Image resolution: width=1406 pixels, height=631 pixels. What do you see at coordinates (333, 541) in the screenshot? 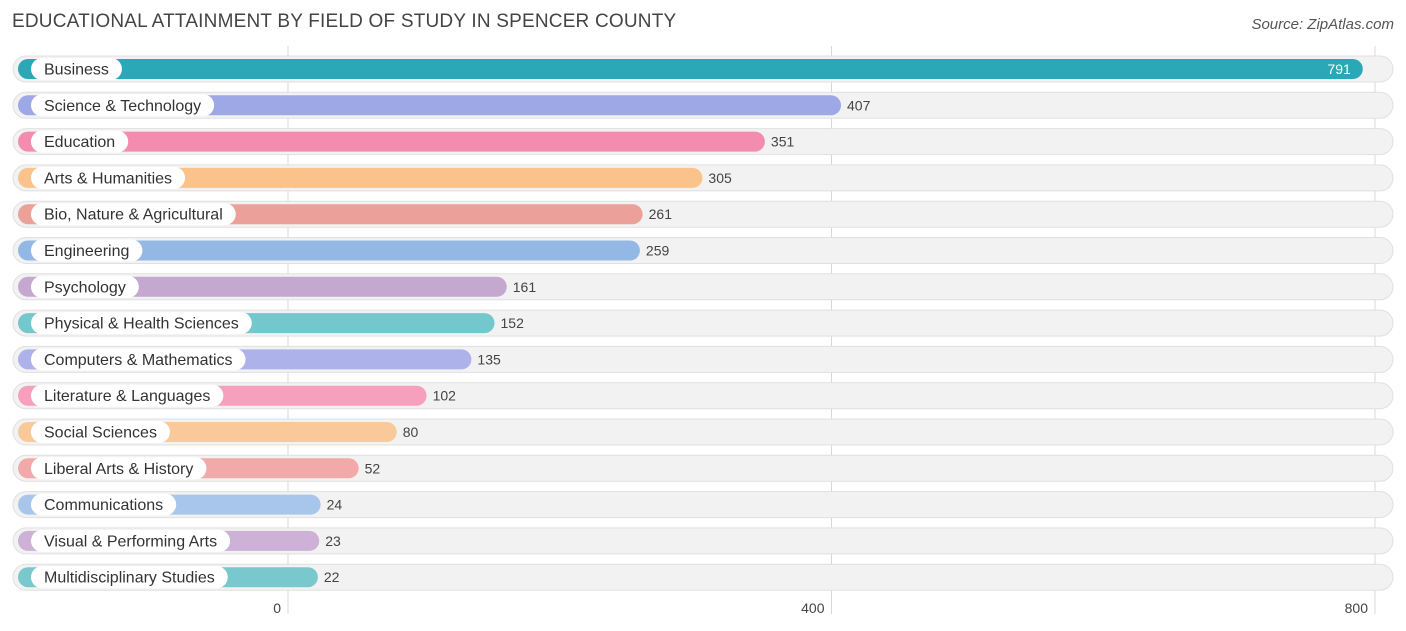
I see `value-label: 23` at bounding box center [333, 541].